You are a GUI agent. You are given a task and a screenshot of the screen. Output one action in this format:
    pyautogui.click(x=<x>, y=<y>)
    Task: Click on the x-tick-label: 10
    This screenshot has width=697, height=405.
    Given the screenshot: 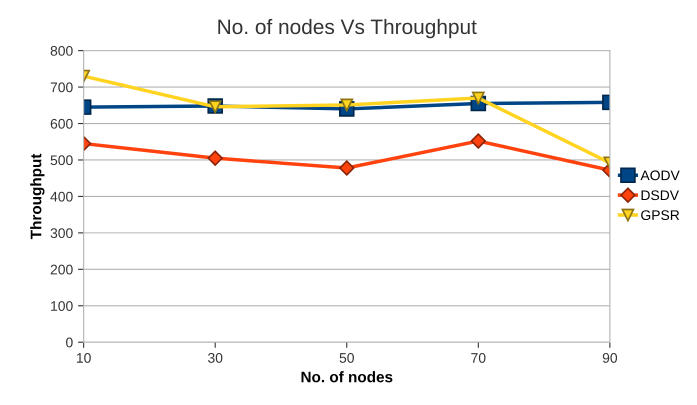 What is the action you would take?
    pyautogui.click(x=83, y=358)
    